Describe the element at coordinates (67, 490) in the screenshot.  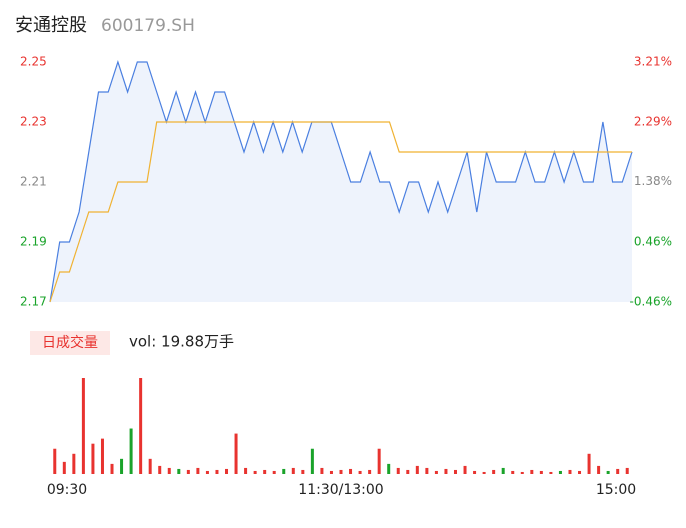
I see `x-tick-label: 09:30` at that location.